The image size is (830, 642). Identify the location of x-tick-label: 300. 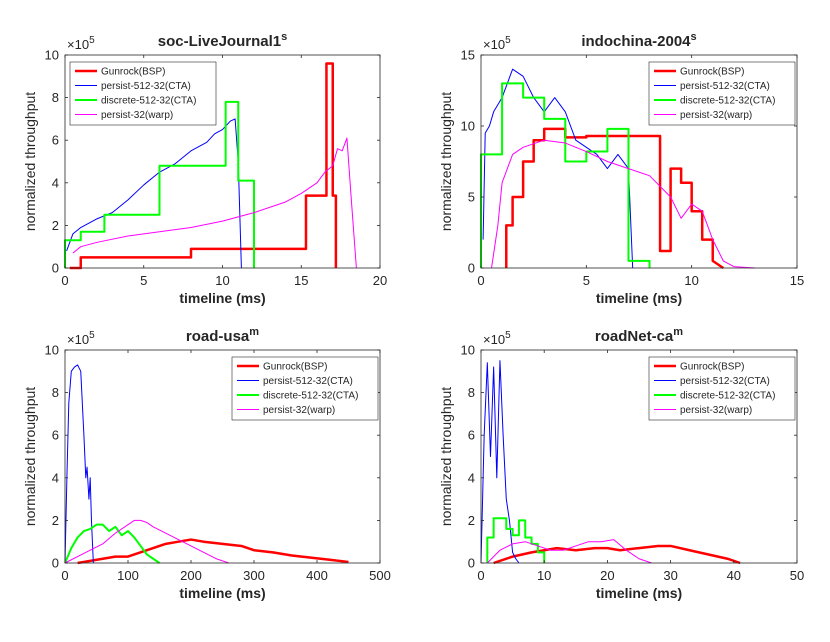
(254, 575).